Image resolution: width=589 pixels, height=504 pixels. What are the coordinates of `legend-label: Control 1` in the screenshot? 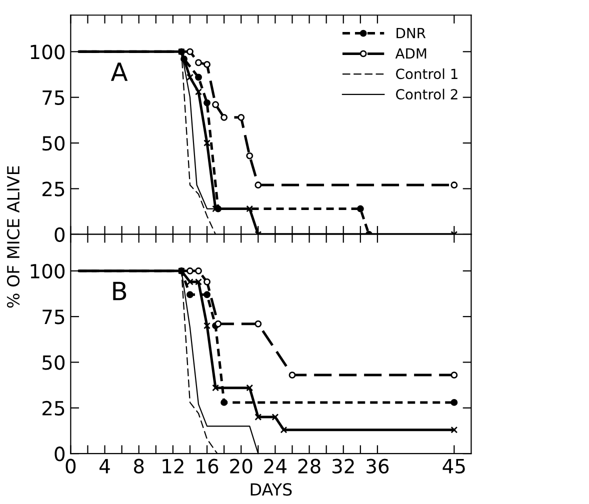 It's located at (427, 74).